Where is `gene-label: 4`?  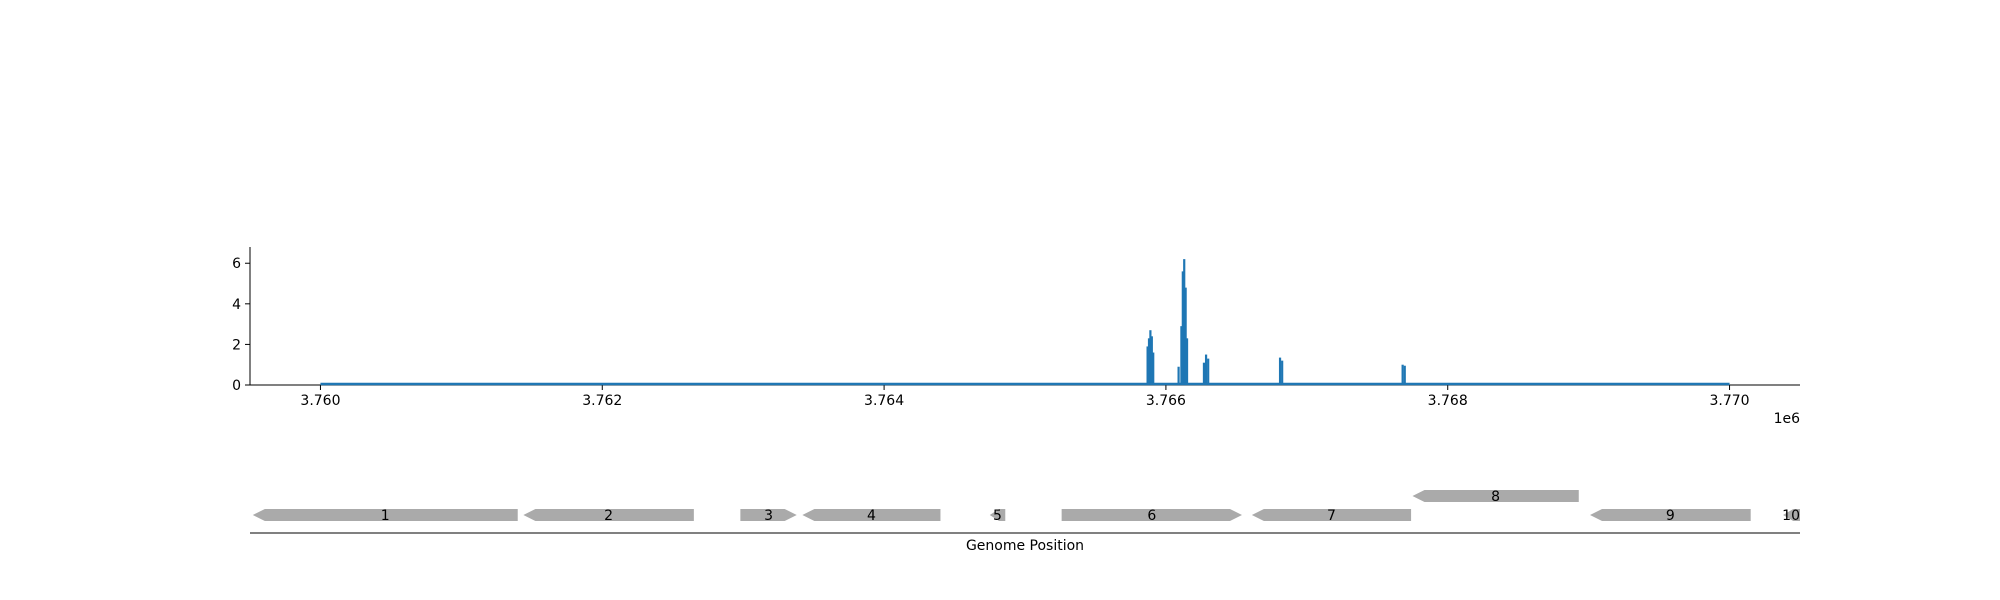
gene-label: 4 is located at coordinates (871, 516).